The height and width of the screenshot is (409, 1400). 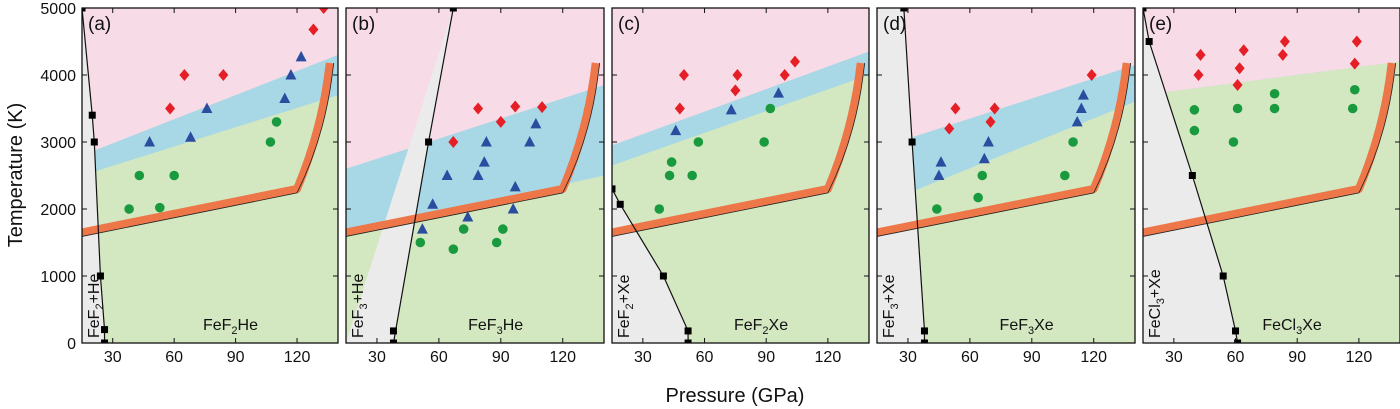 I want to click on phase-label-mixture: FeCl3+Xe, so click(x=1157, y=303).